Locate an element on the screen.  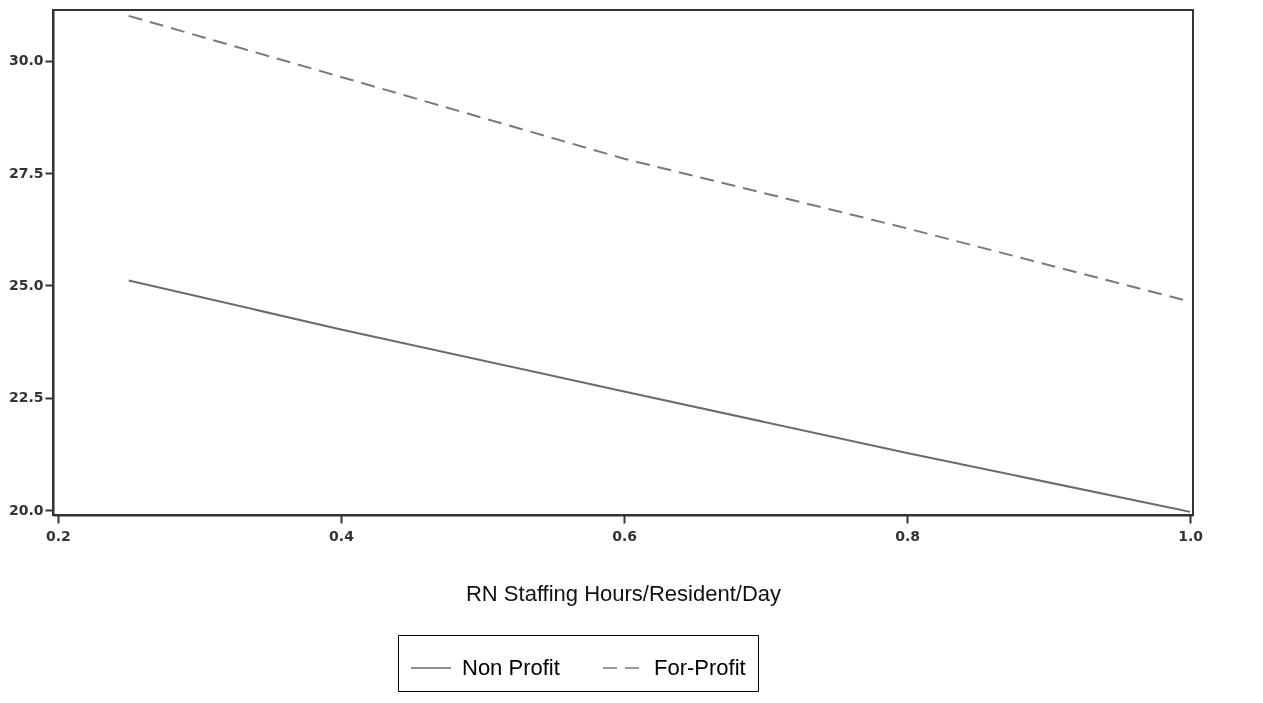
y-tick-label: 20.0 is located at coordinates (26, 509).